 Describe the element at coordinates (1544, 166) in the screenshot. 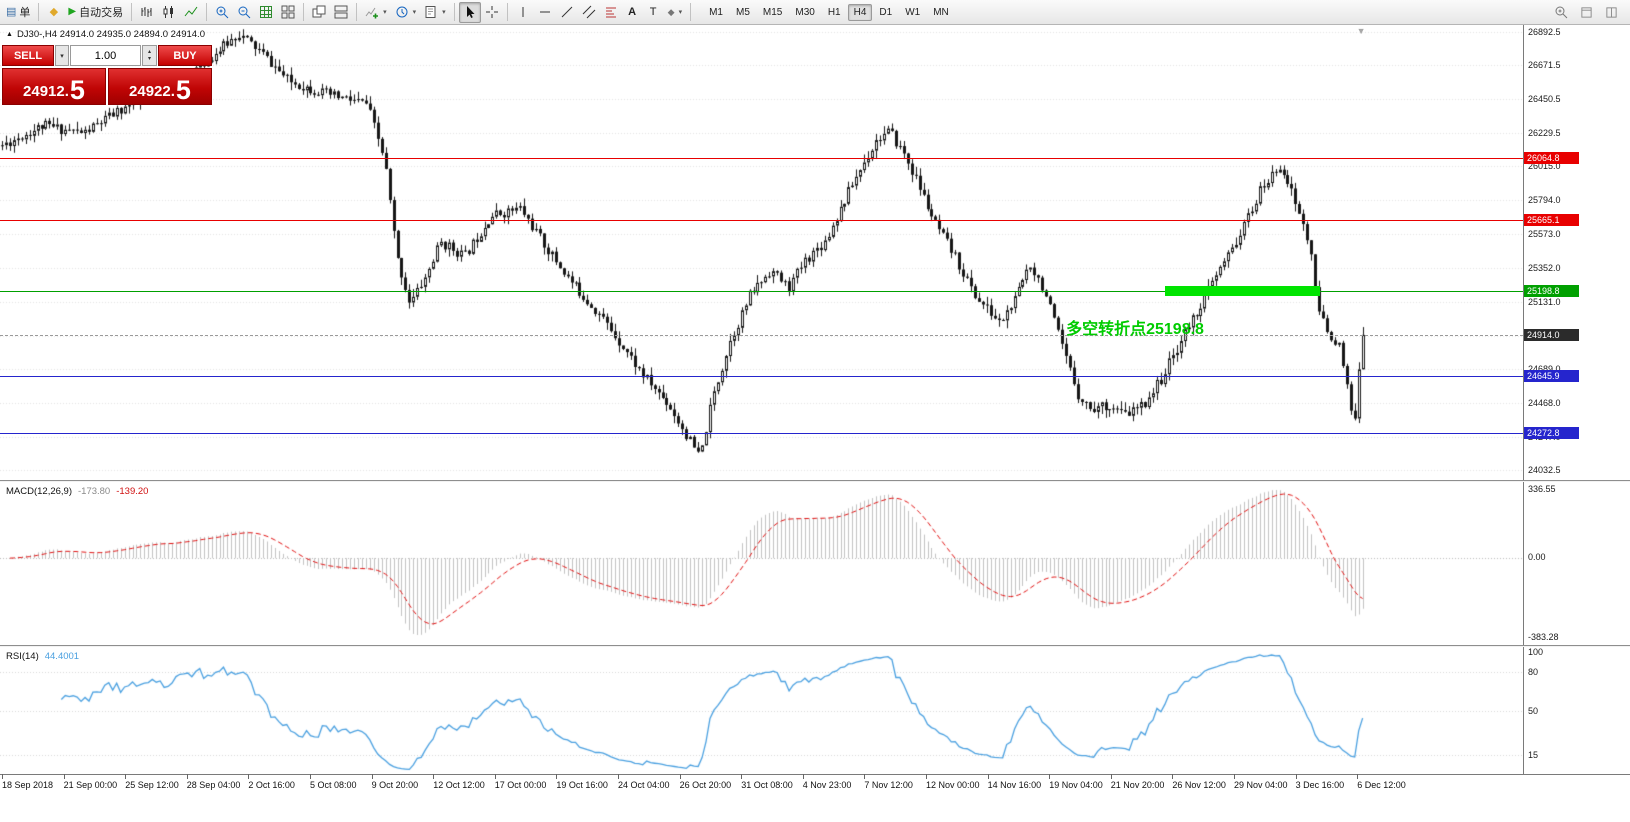

I see `price-axis-label: 26015.0` at that location.